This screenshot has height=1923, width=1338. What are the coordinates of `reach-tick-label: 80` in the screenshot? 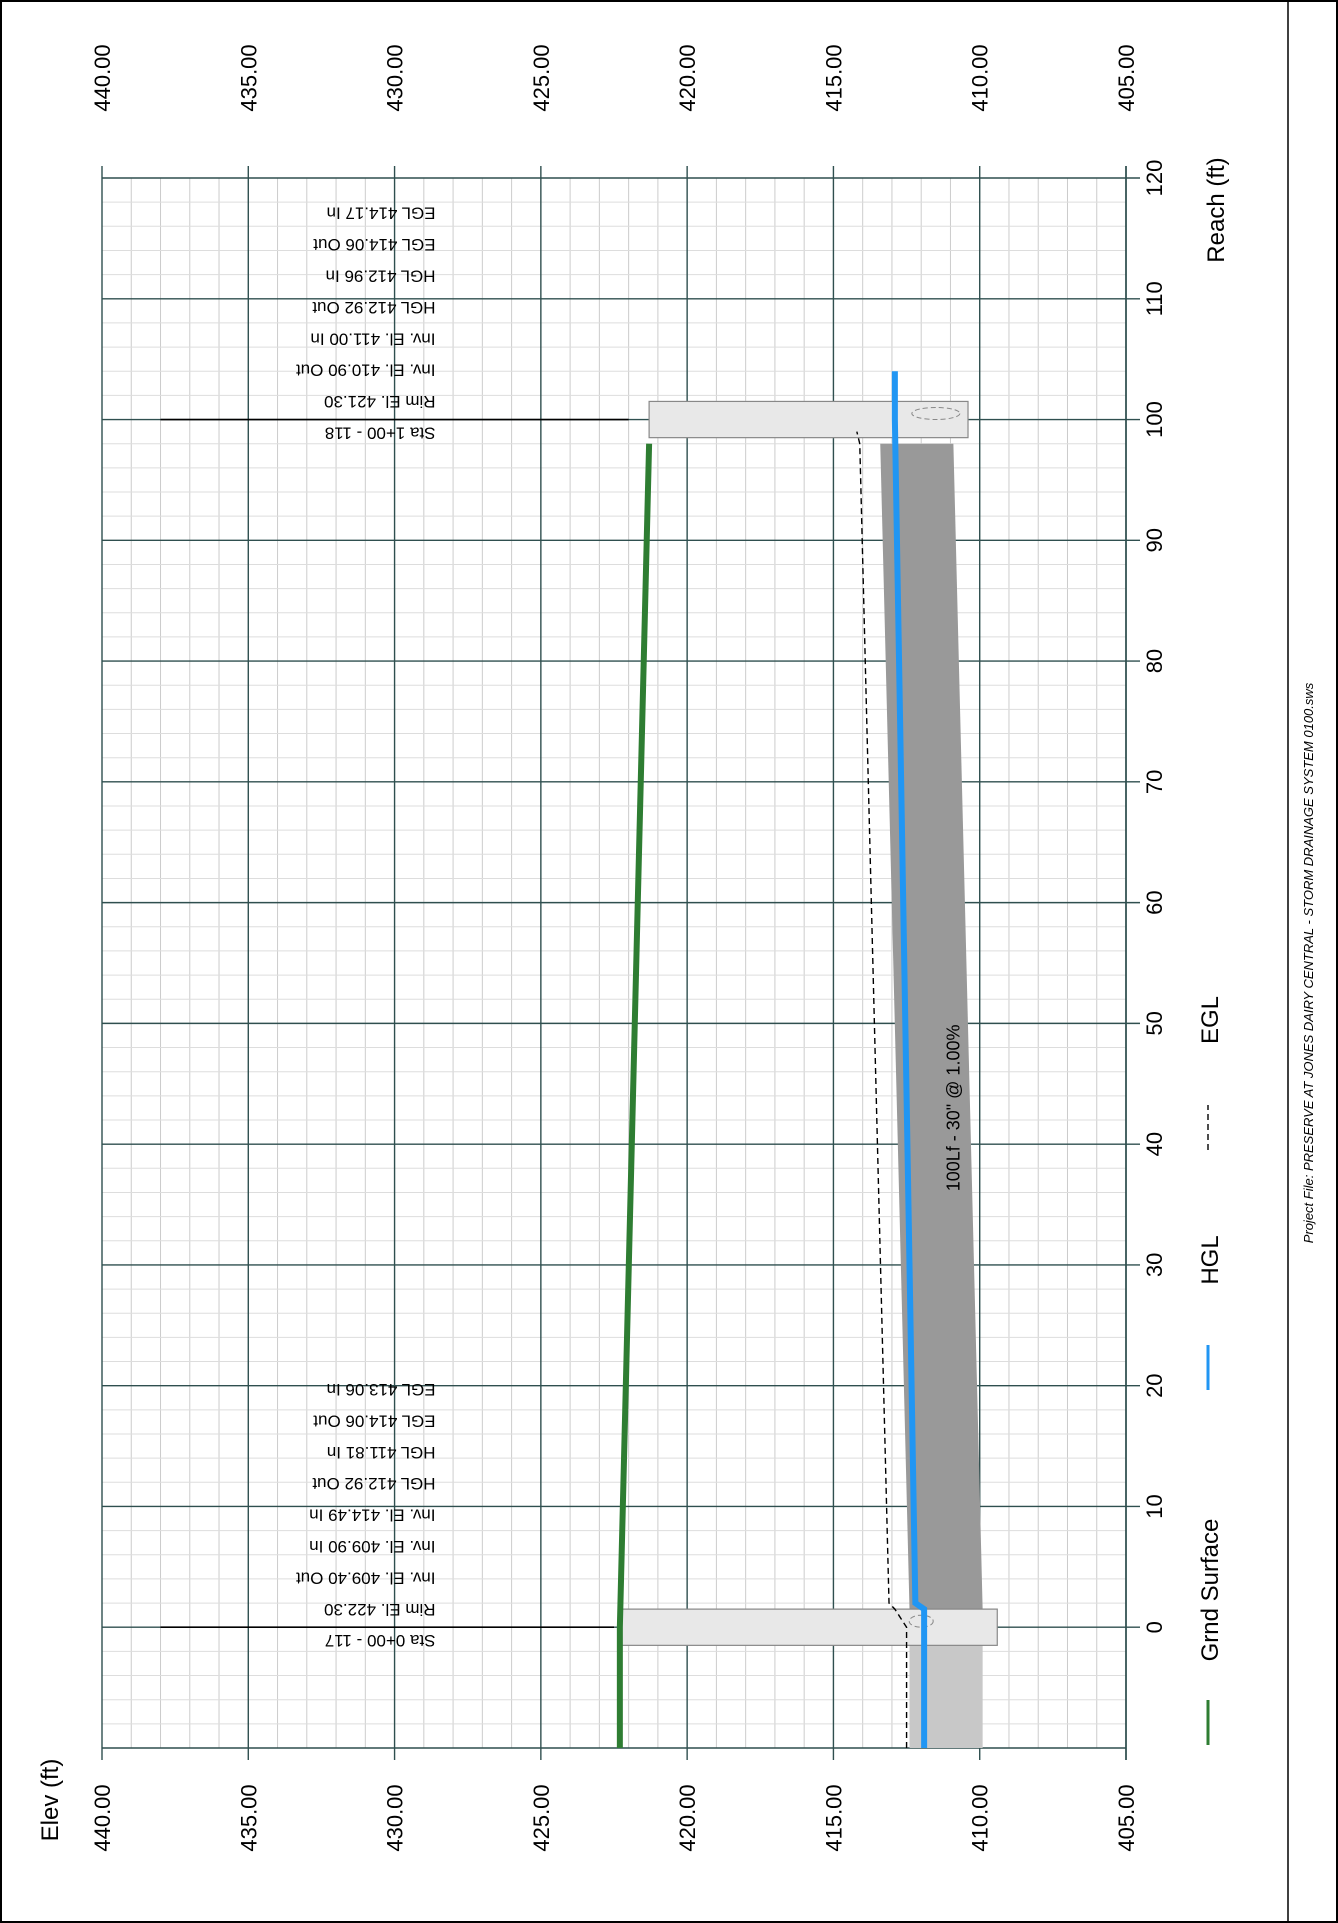 It's located at (1154, 661).